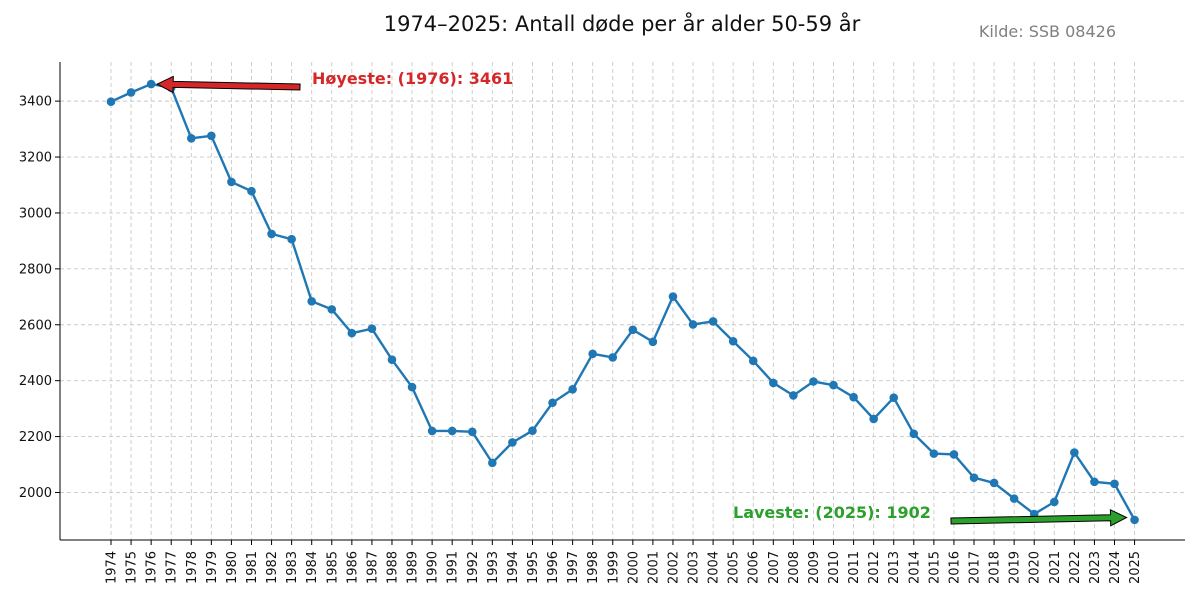 This screenshot has height=600, width=1200. Describe the element at coordinates (352, 567) in the screenshot. I see `x-tick-label: 1986` at that location.